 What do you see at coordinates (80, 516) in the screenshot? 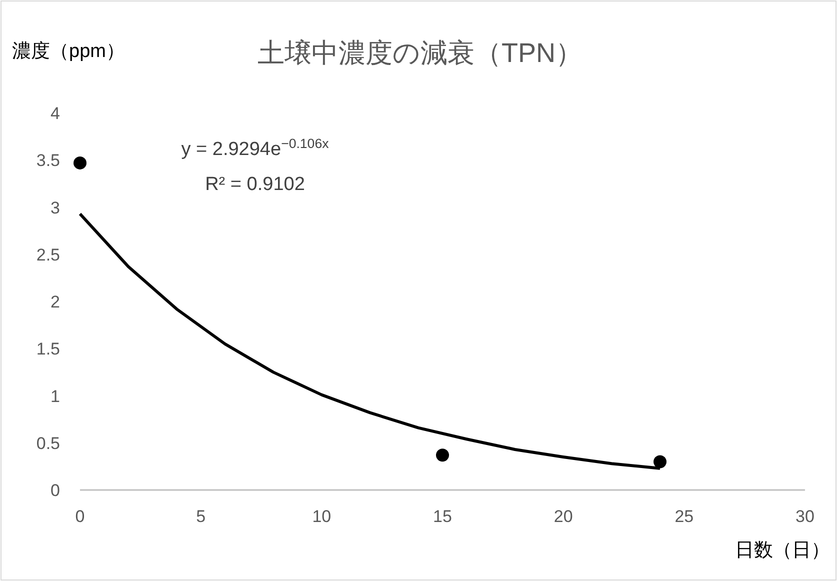
I see `x-tick-label: 0` at bounding box center [80, 516].